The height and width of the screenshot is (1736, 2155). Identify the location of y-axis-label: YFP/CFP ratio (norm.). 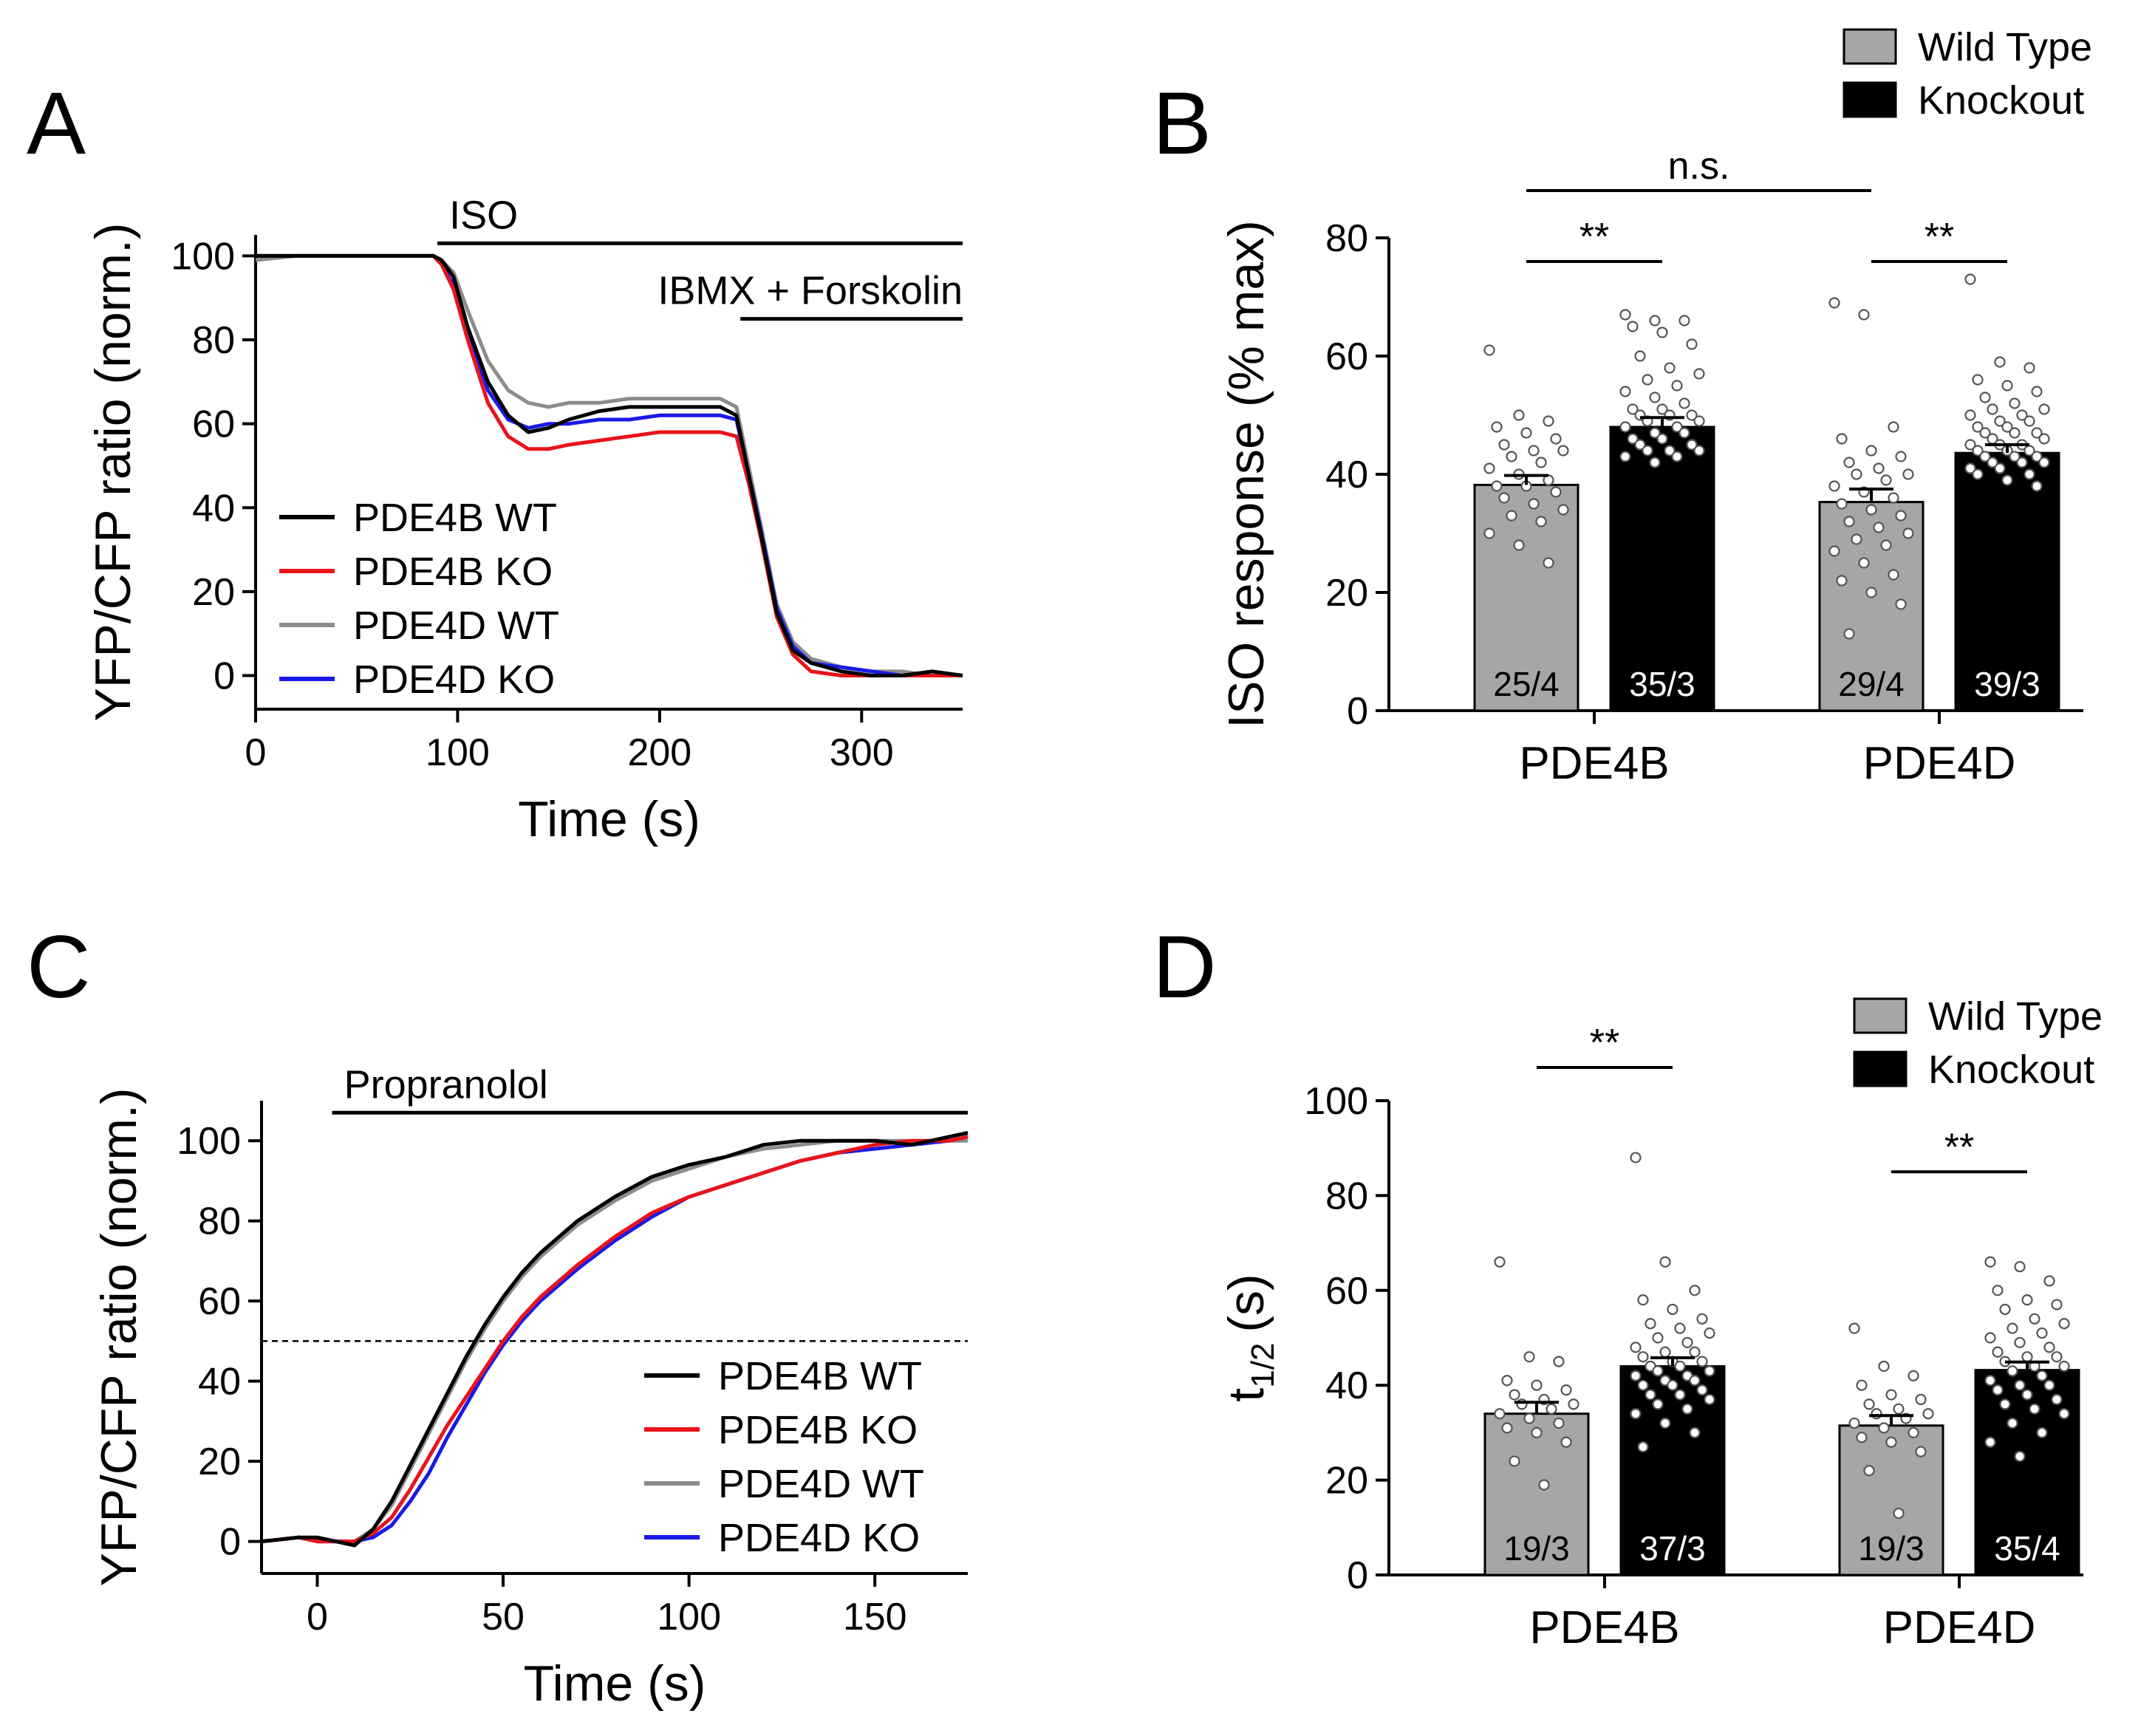
(119, 1336).